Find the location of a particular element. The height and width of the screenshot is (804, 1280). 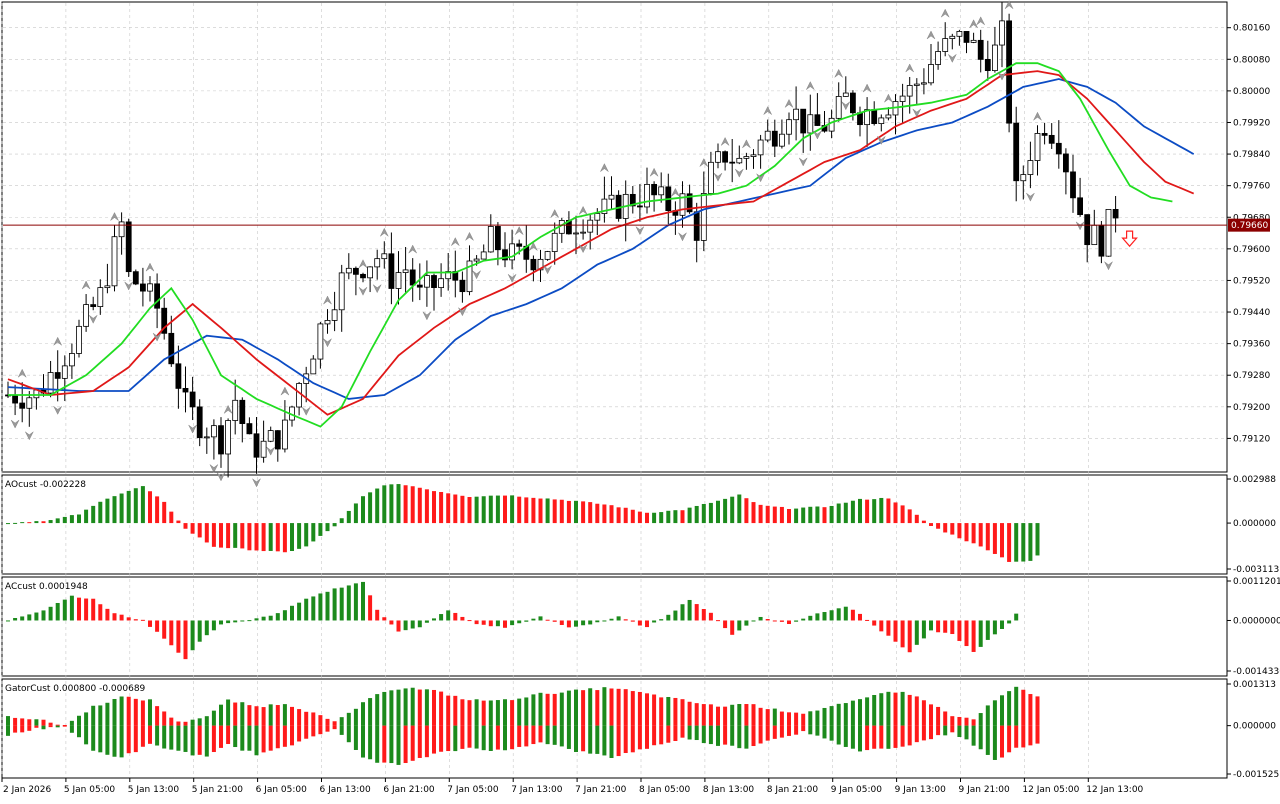

time-tick-label: 5 Jan 21:00 is located at coordinates (218, 790).